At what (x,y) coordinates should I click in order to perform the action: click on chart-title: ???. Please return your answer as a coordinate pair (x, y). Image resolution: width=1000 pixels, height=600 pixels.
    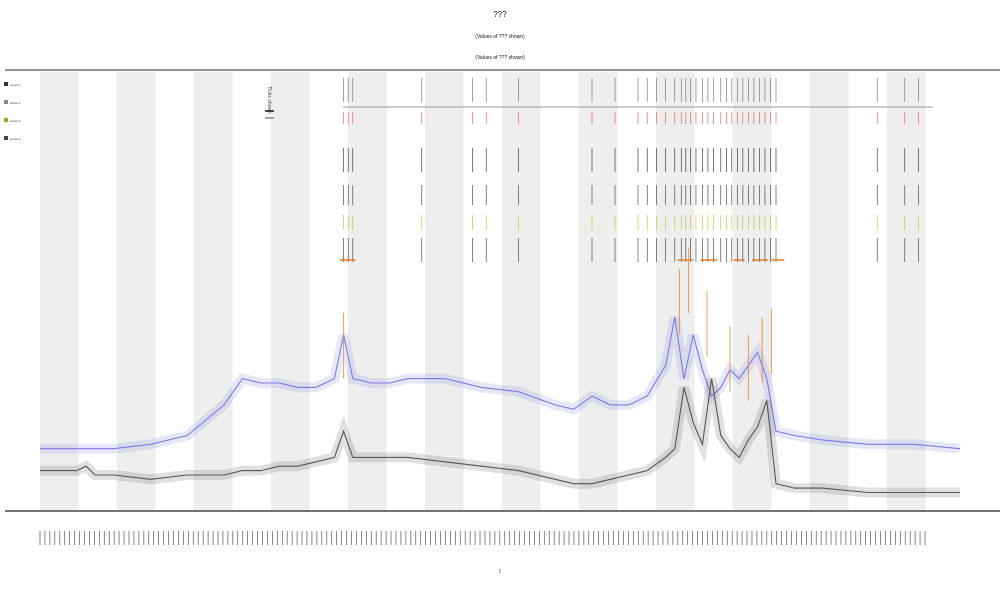
    Looking at the image, I should click on (500, 14).